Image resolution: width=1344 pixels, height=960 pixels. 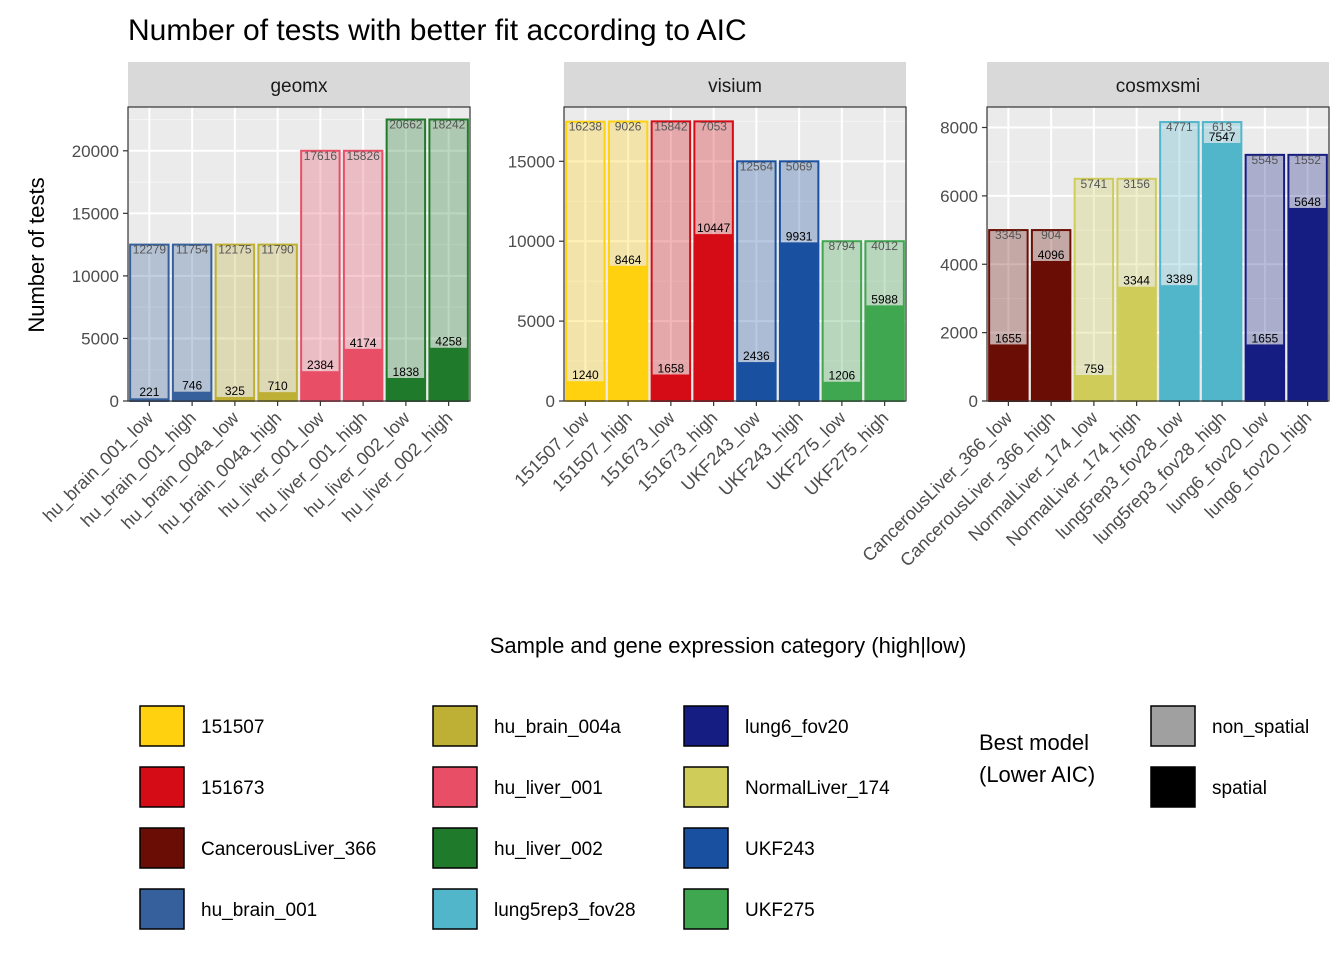 I want to click on legend-label: spatial, so click(x=1239, y=788).